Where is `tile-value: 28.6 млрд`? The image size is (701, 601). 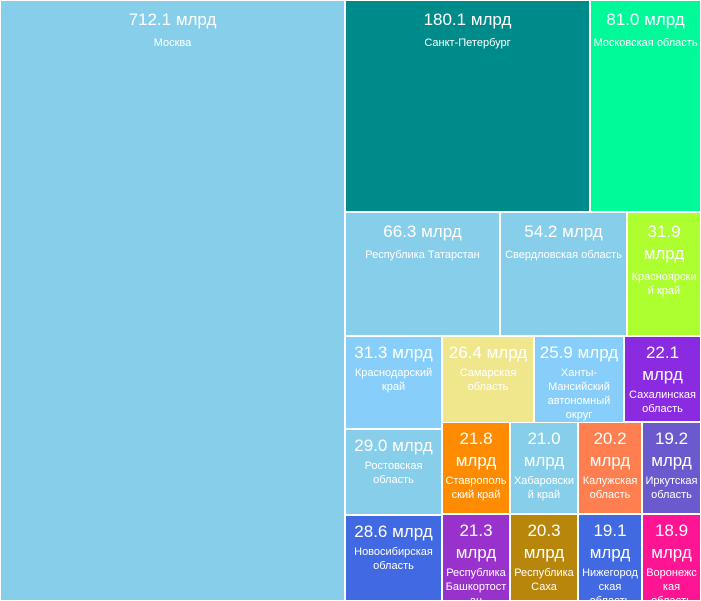 tile-value: 28.6 млрд is located at coordinates (393, 531).